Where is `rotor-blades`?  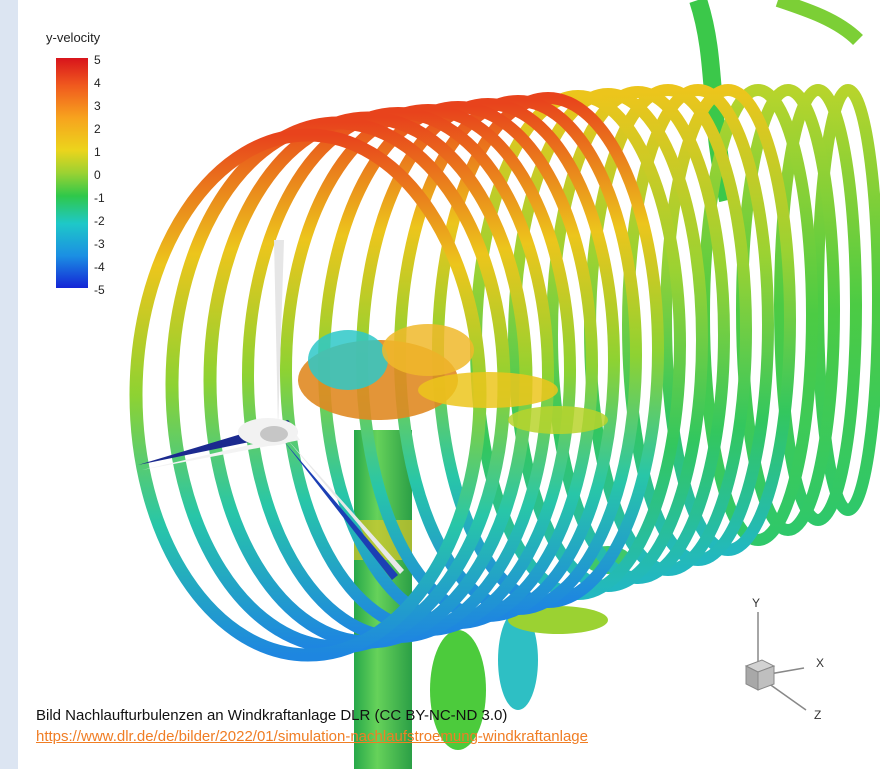
rotor-blades is located at coordinates (271, 410).